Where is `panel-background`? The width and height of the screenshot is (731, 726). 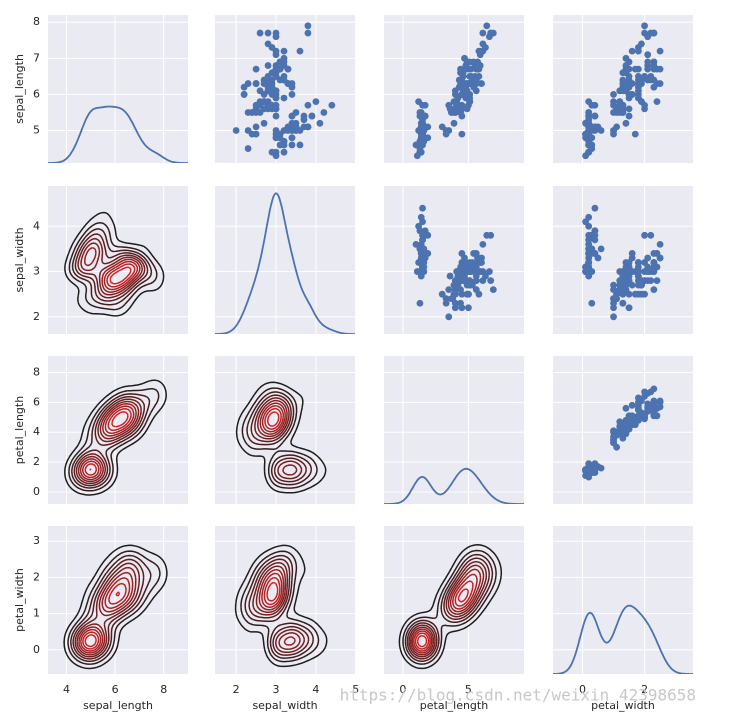
panel-background is located at coordinates (285, 430).